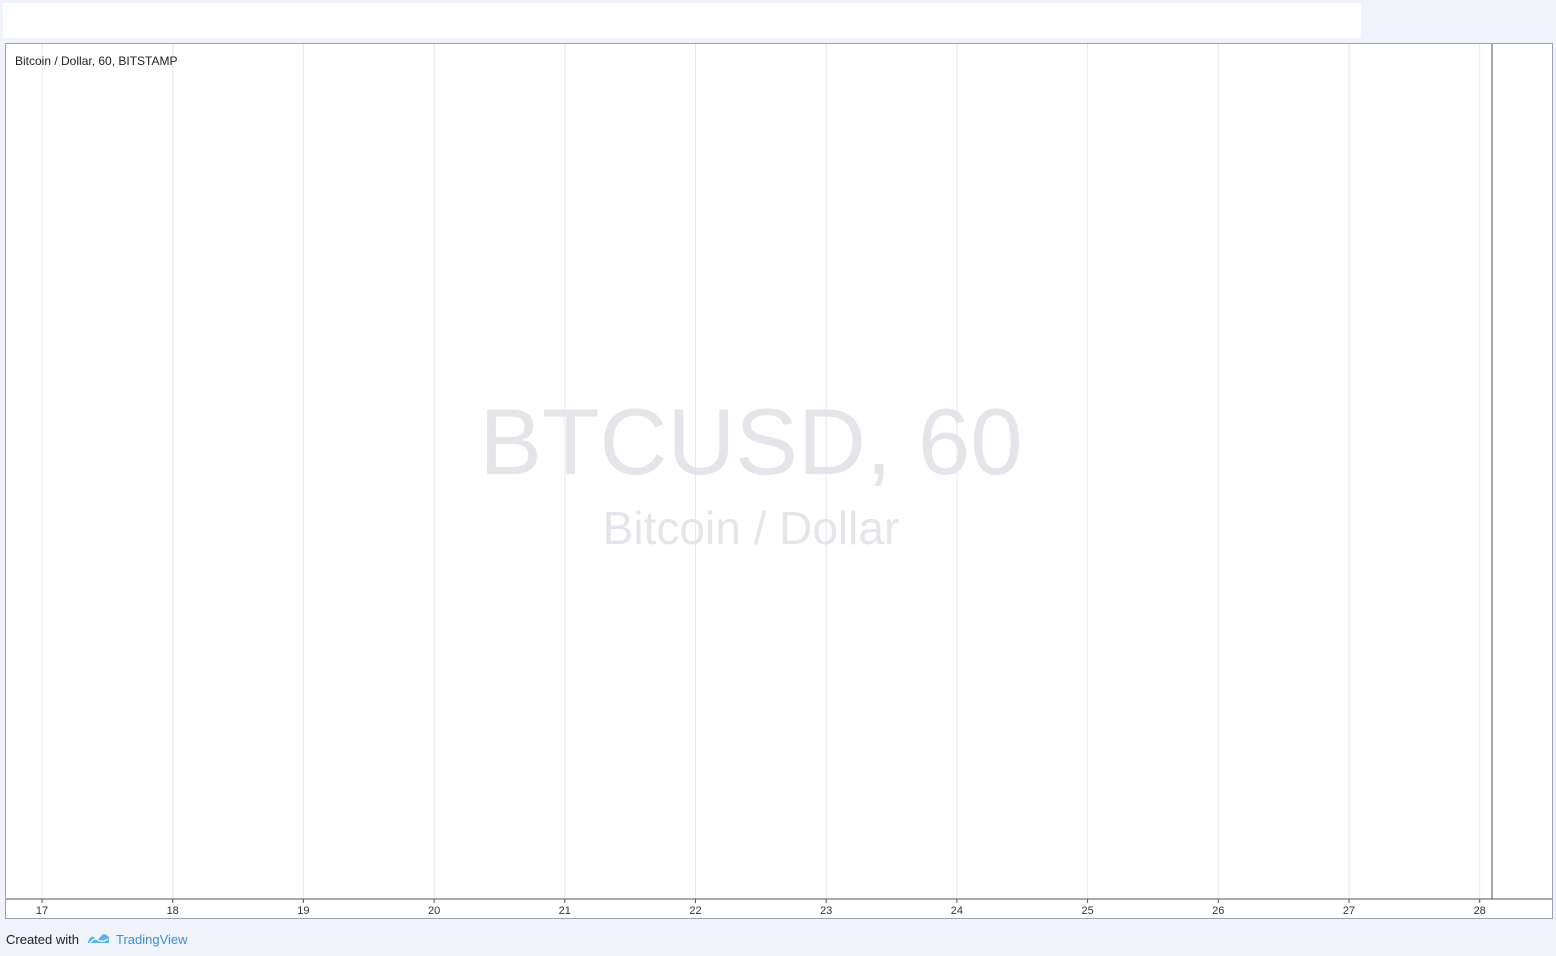 The height and width of the screenshot is (956, 1556). What do you see at coordinates (565, 911) in the screenshot?
I see `x-tick-label: 21` at bounding box center [565, 911].